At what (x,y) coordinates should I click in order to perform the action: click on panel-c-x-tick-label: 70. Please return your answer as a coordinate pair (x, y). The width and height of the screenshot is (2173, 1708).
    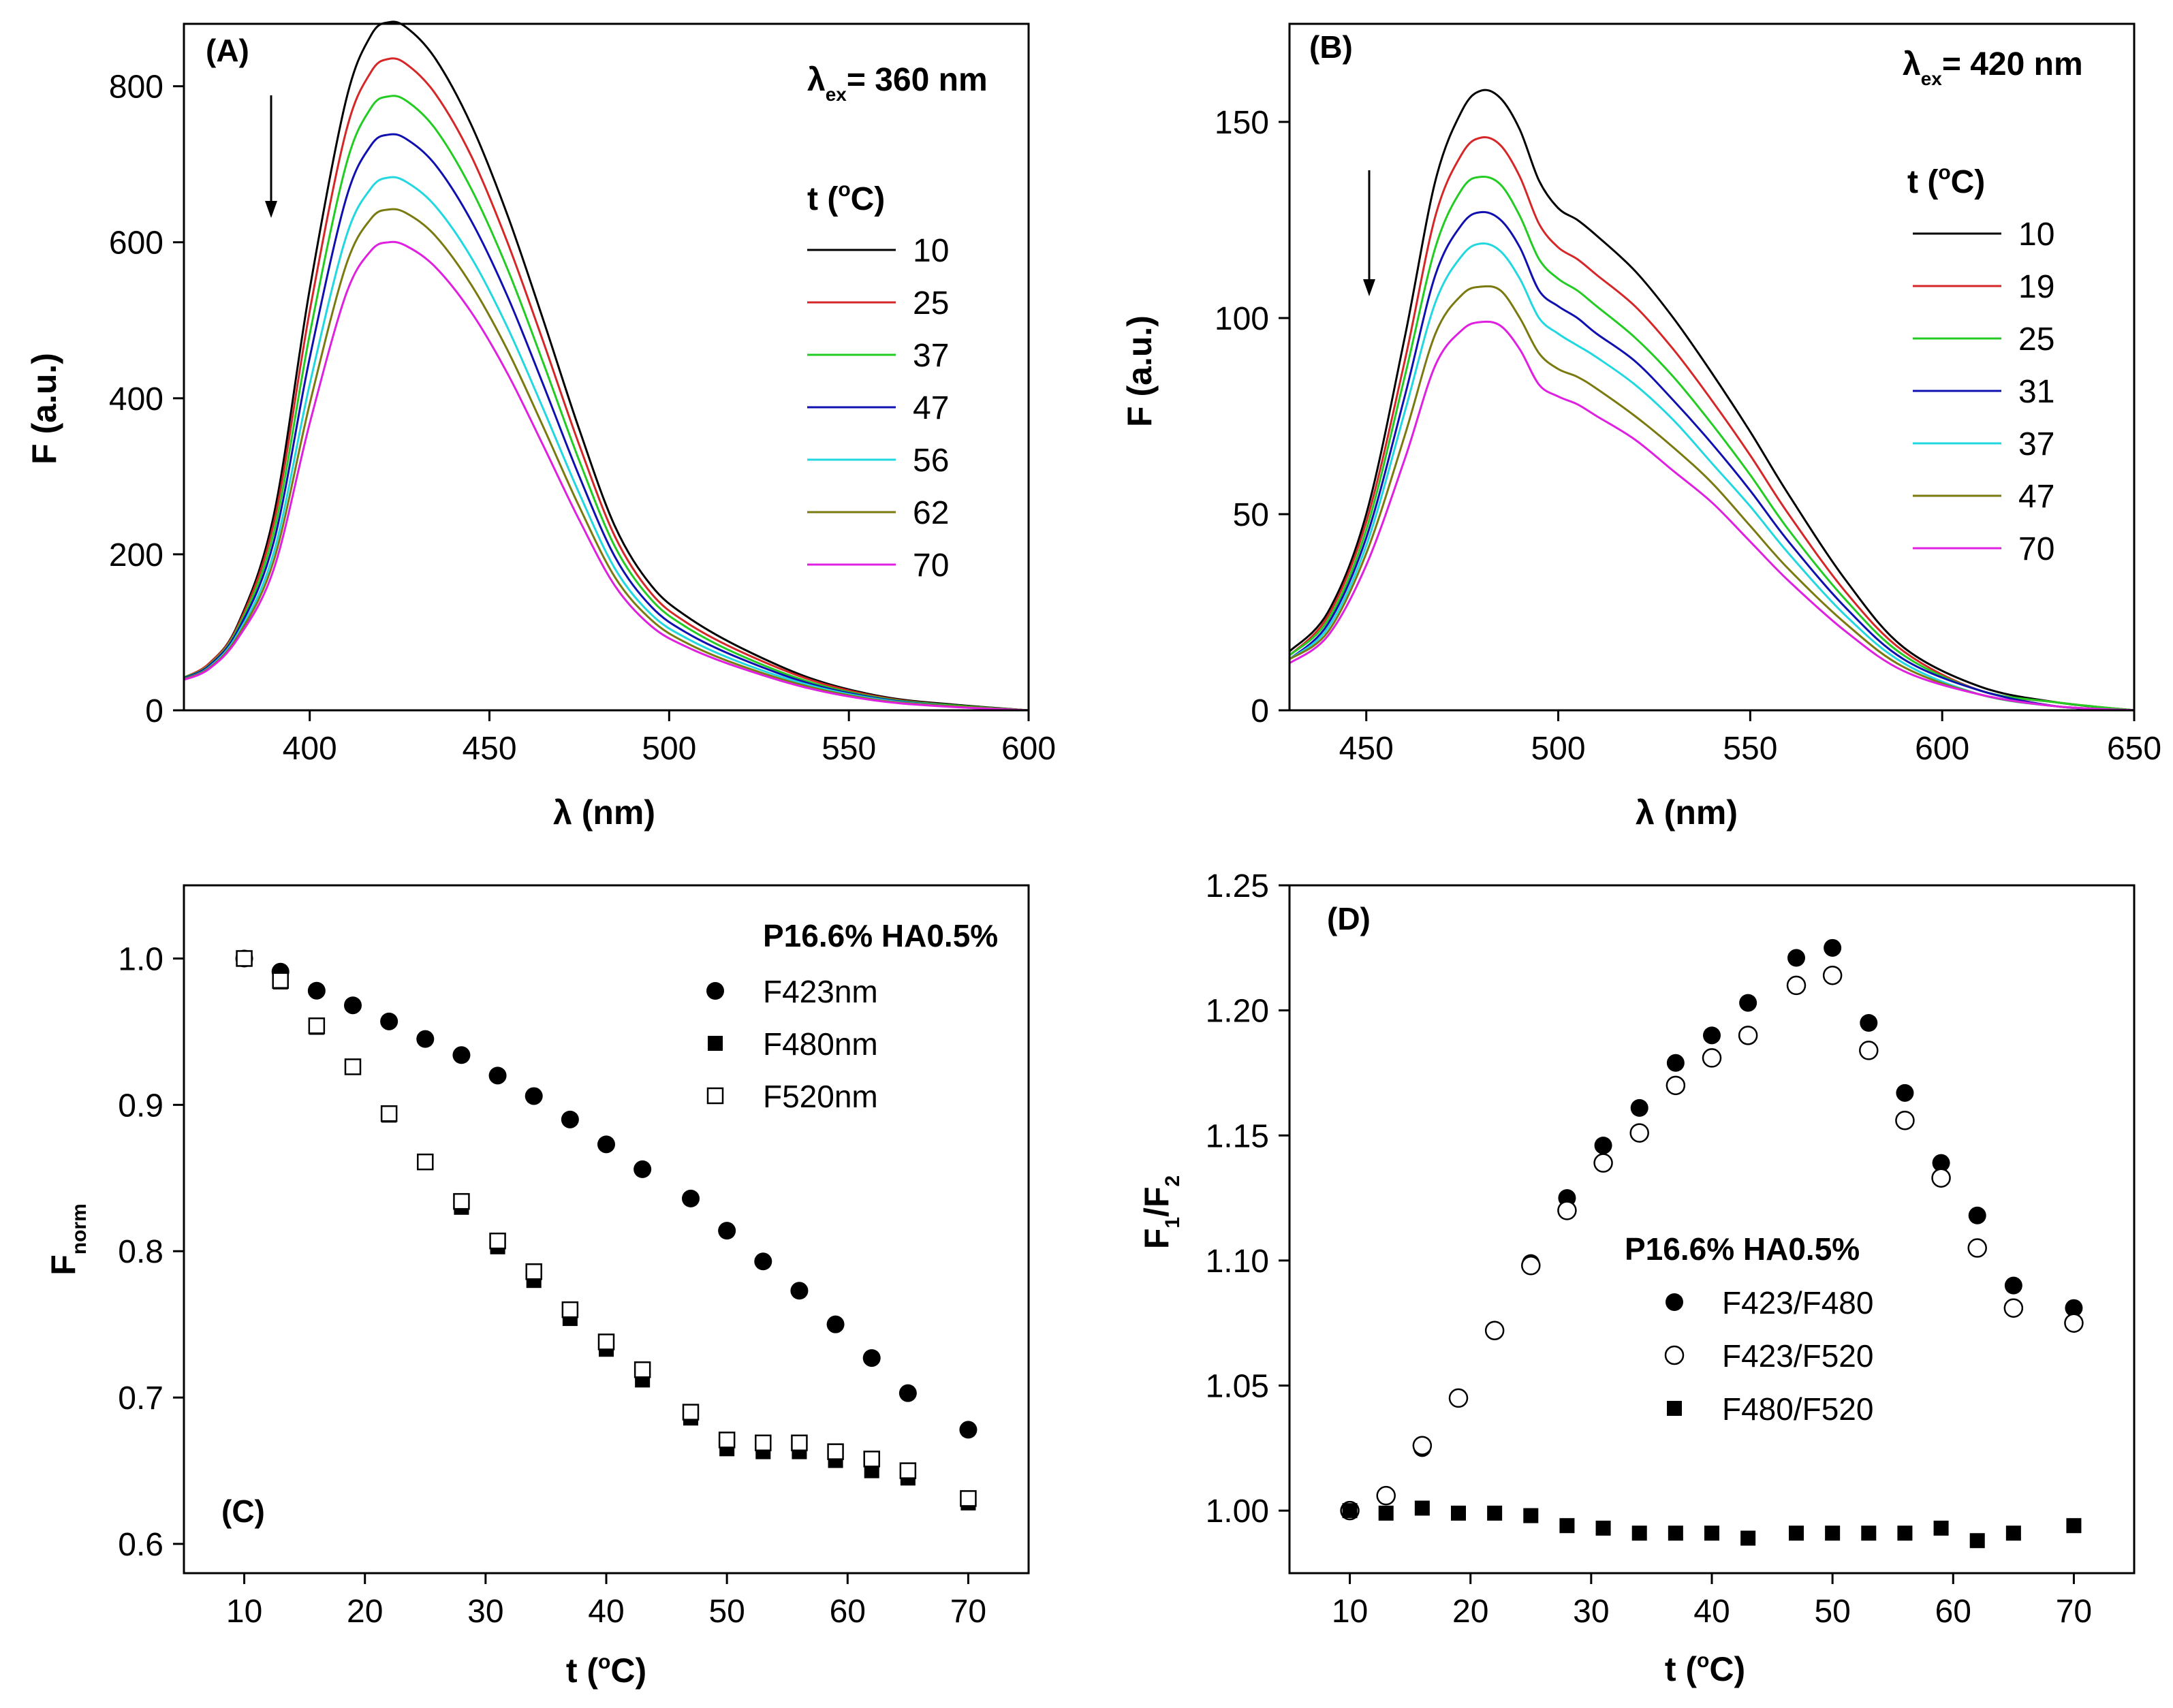
    Looking at the image, I should click on (968, 1612).